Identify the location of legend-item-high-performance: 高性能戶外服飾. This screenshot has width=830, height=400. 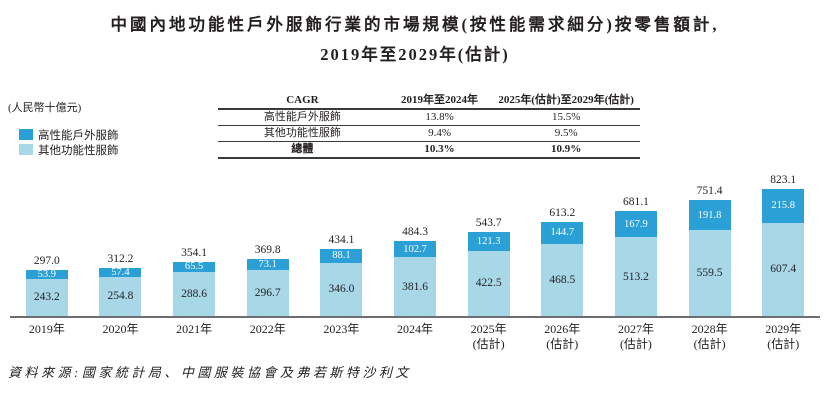
(69, 134).